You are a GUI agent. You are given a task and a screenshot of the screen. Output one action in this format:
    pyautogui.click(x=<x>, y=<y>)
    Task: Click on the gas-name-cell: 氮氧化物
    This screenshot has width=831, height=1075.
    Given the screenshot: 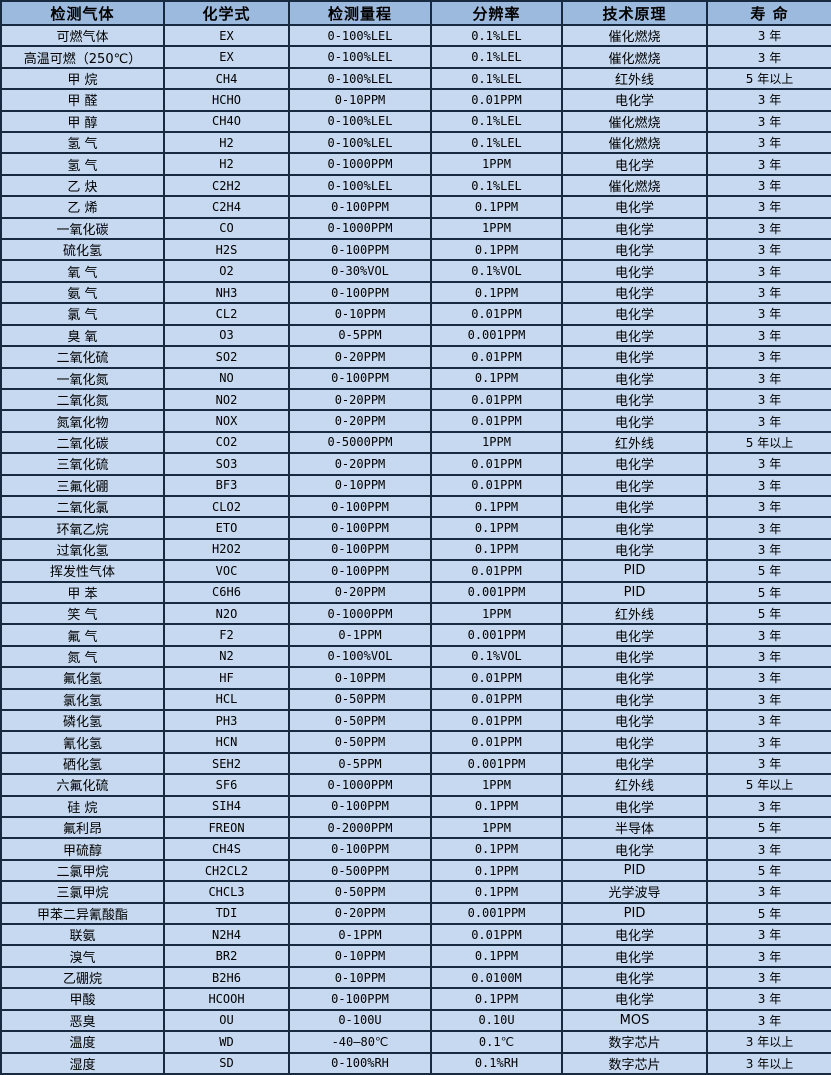 What is the action you would take?
    pyautogui.click(x=82, y=421)
    